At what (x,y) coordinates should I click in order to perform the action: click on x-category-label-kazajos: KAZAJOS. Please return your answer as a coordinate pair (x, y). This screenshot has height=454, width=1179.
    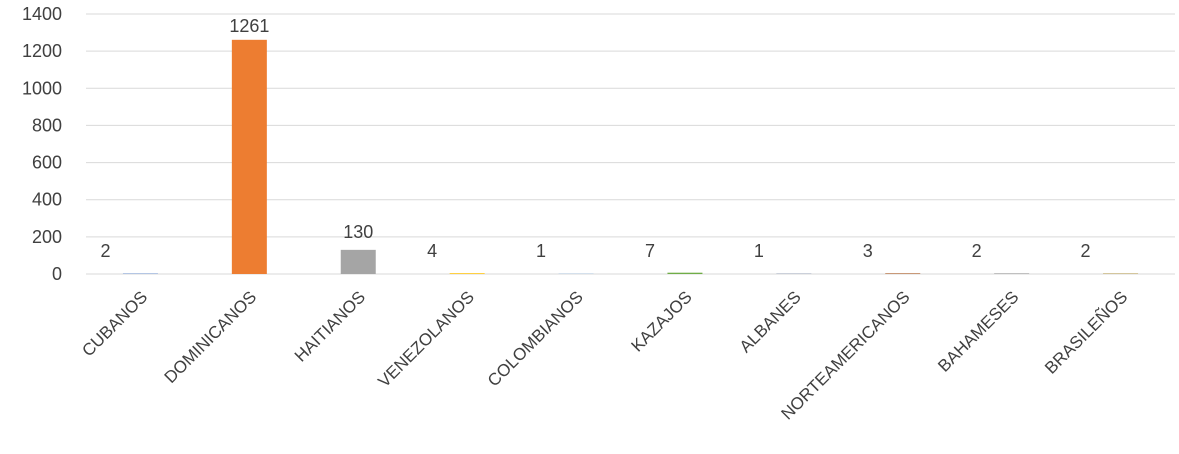
    Looking at the image, I should click on (662, 321).